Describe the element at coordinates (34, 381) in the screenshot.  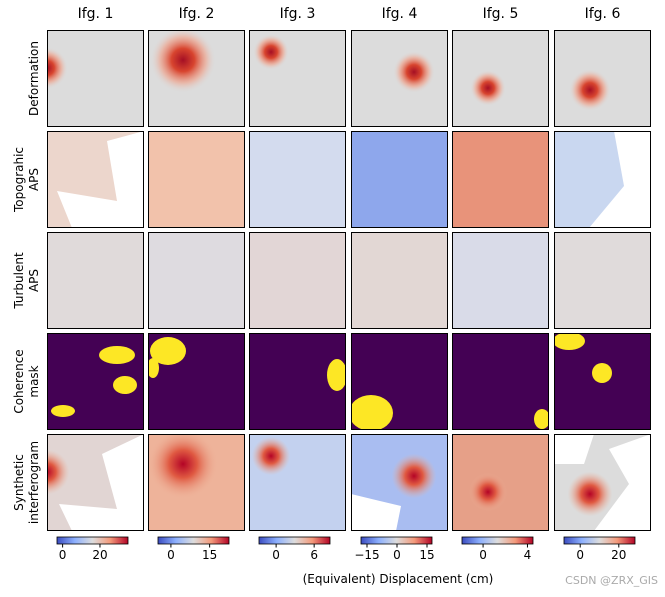
I see `row-label: mask` at that location.